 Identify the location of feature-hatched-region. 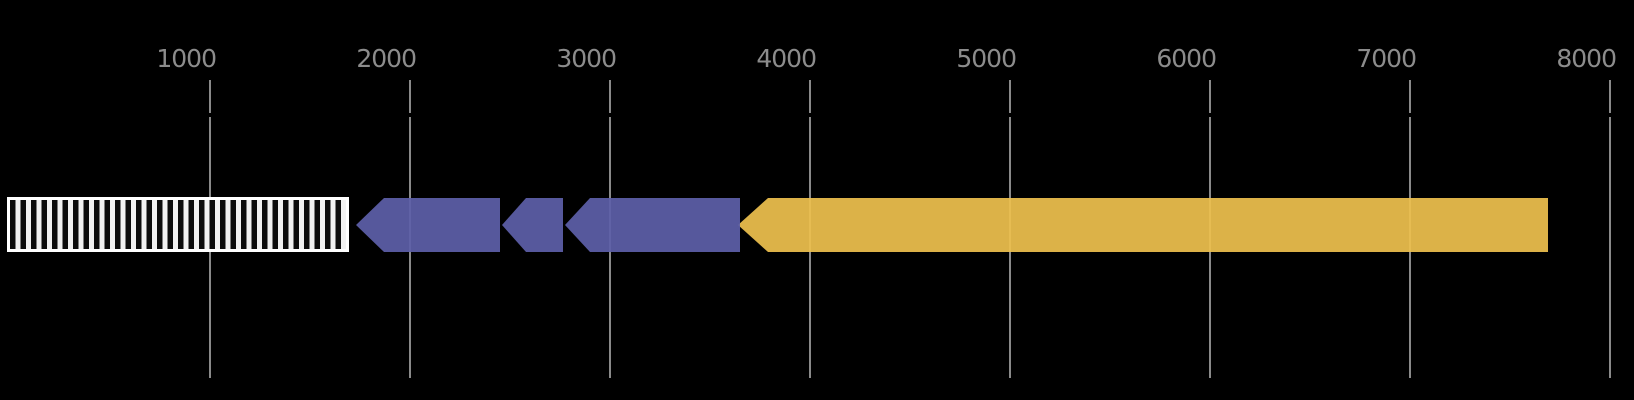
(178, 224).